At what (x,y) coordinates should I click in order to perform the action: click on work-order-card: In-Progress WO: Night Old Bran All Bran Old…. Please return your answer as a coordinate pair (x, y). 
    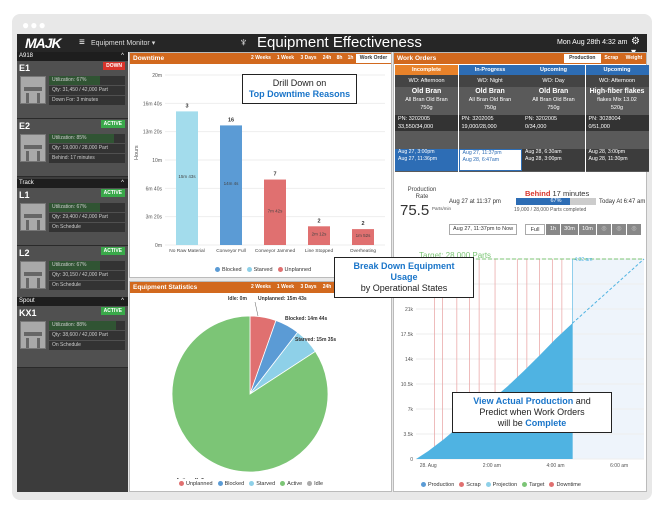
    Looking at the image, I should click on (490, 118).